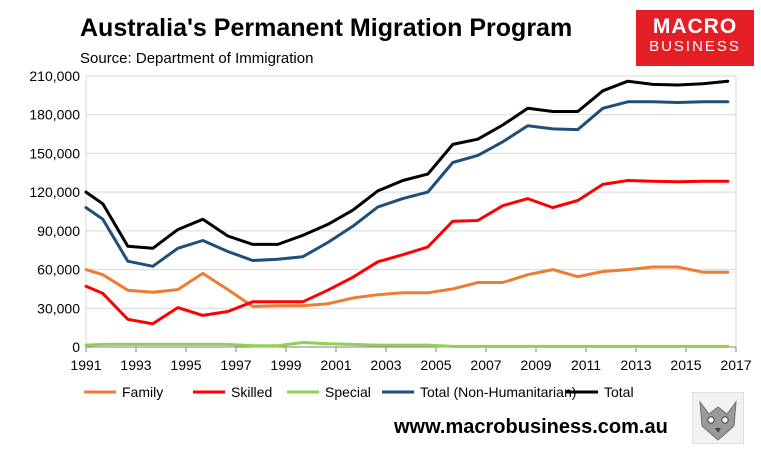 Image resolution: width=761 pixels, height=450 pixels. I want to click on legend-label-special: Special, so click(348, 392).